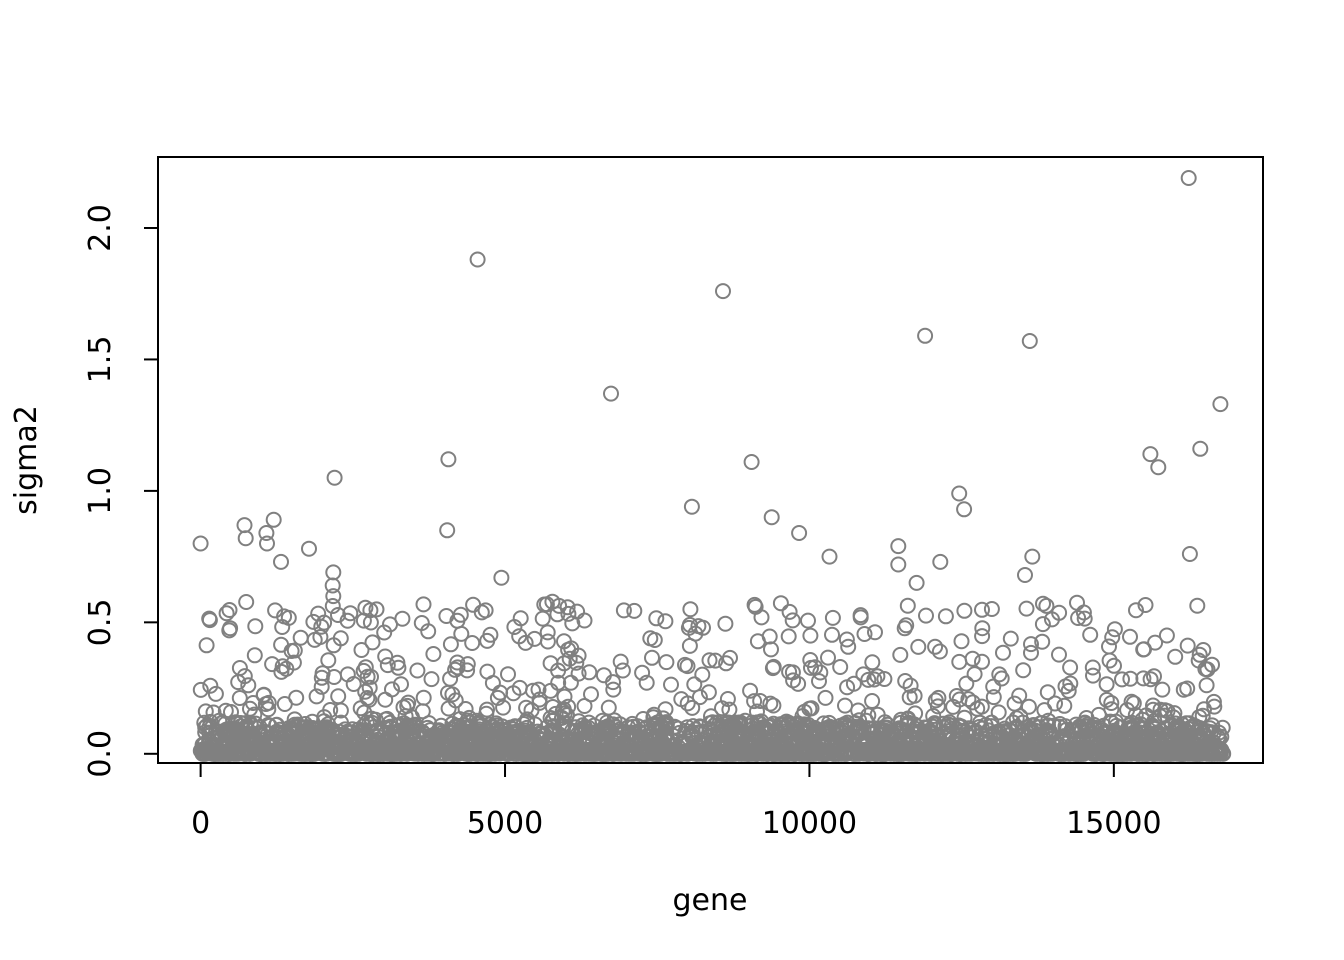  What do you see at coordinates (200, 823) in the screenshot?
I see `x-tick-label: 0` at bounding box center [200, 823].